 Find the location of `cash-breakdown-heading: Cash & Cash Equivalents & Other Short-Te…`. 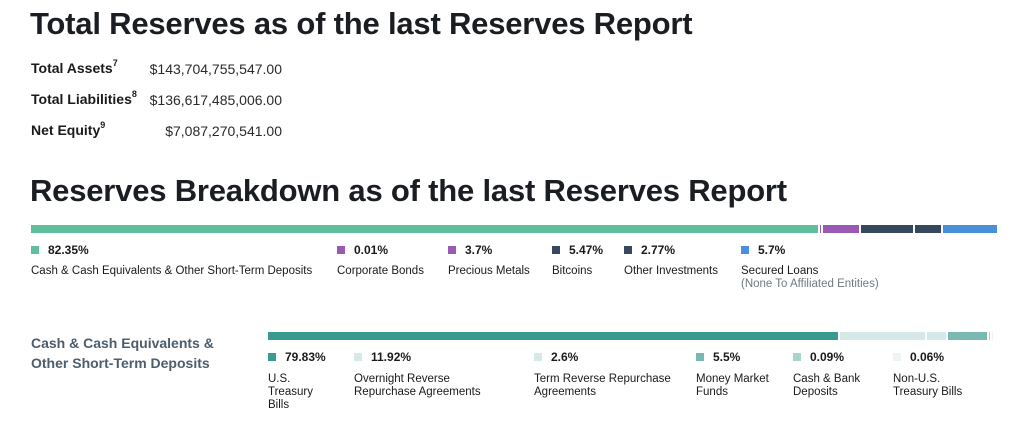

cash-breakdown-heading: Cash & Cash Equivalents & Other Short-Te… is located at coordinates (122, 353).